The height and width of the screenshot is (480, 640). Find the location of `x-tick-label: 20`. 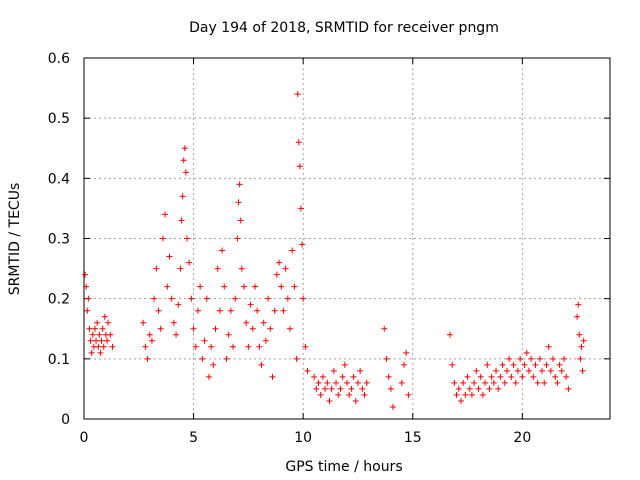

x-tick-label: 20 is located at coordinates (522, 438).